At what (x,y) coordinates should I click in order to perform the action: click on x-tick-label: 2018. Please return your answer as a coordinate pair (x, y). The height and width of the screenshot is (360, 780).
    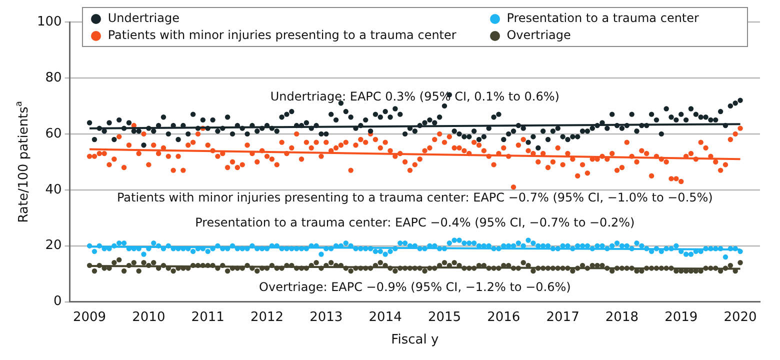
    Looking at the image, I should click on (622, 317).